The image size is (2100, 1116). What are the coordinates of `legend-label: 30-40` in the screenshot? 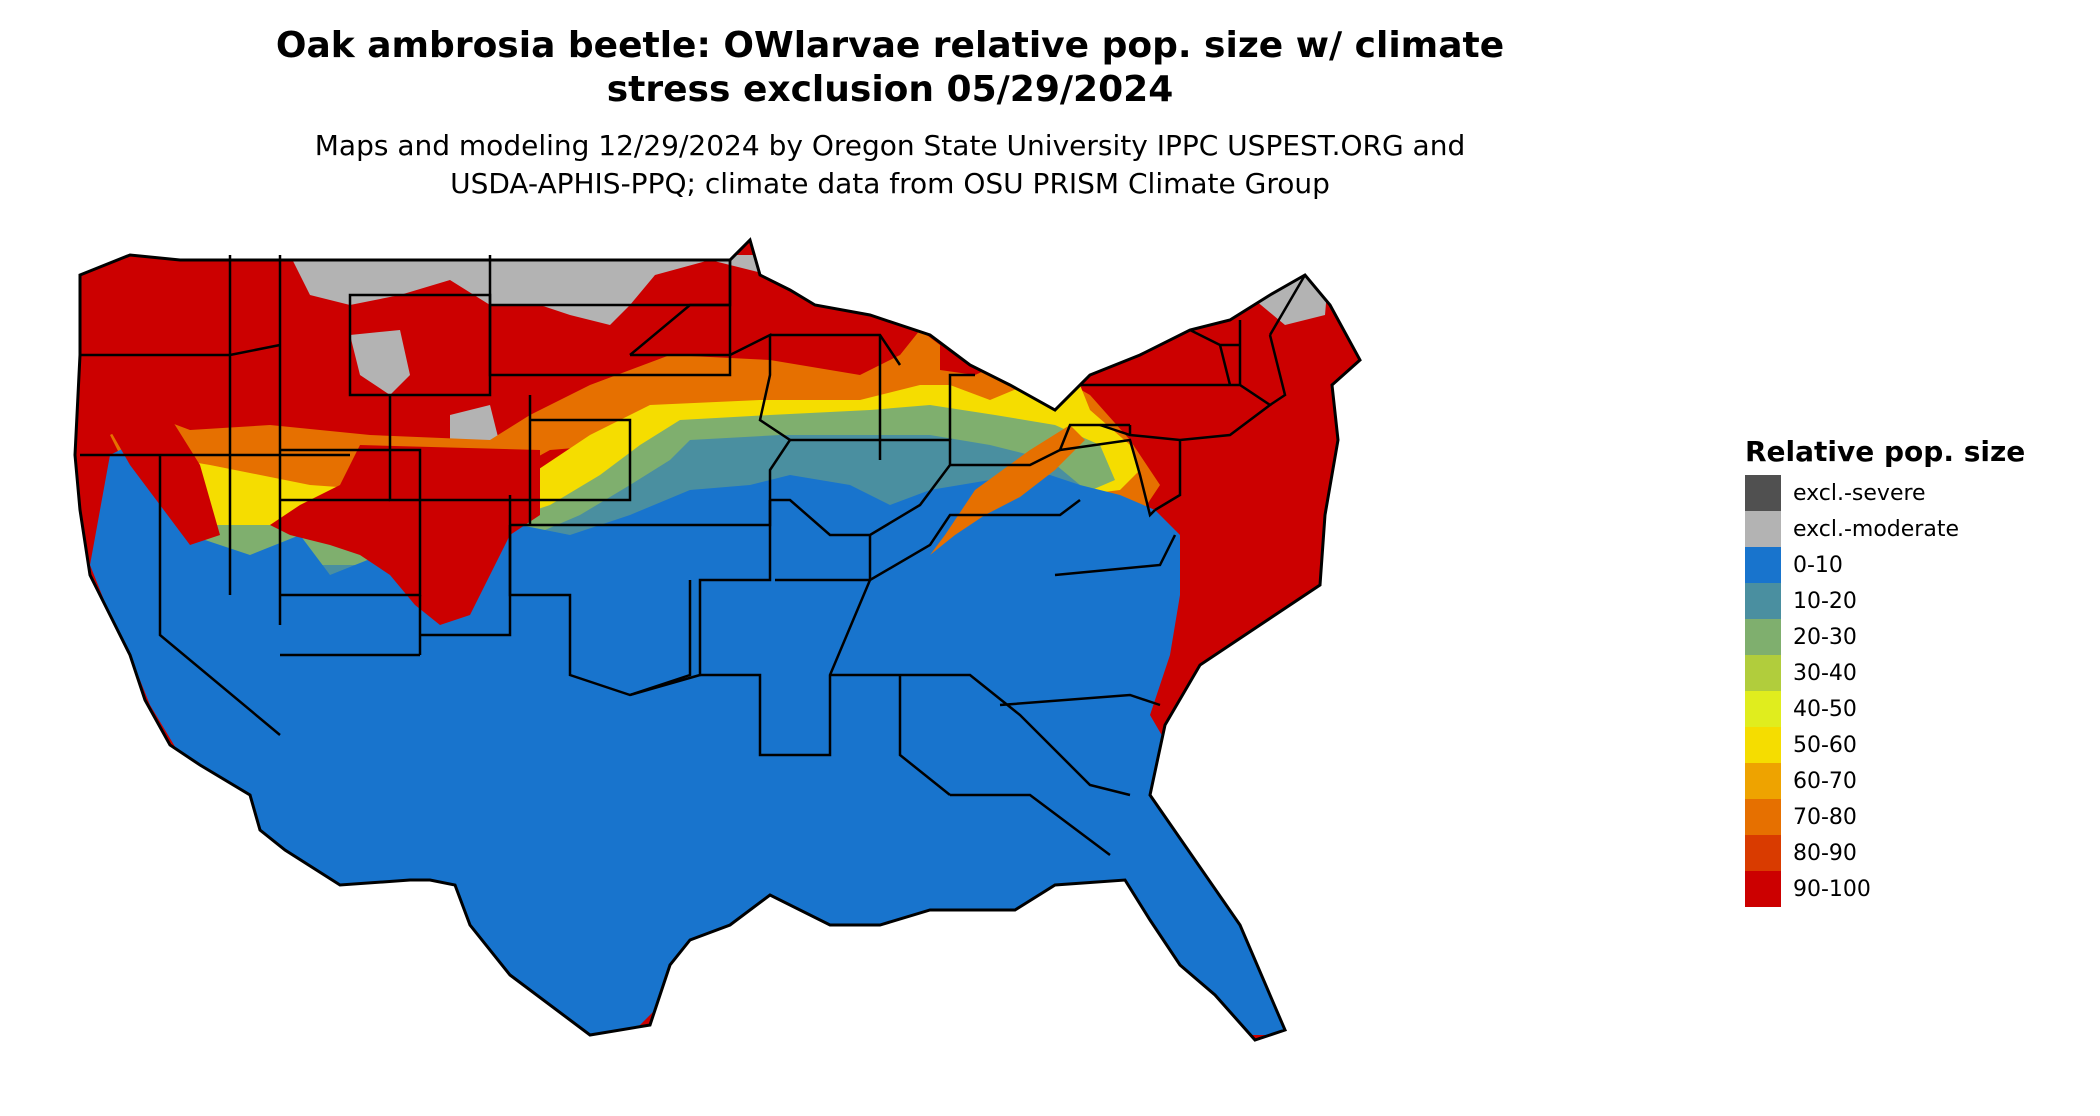 It's located at (1825, 673).